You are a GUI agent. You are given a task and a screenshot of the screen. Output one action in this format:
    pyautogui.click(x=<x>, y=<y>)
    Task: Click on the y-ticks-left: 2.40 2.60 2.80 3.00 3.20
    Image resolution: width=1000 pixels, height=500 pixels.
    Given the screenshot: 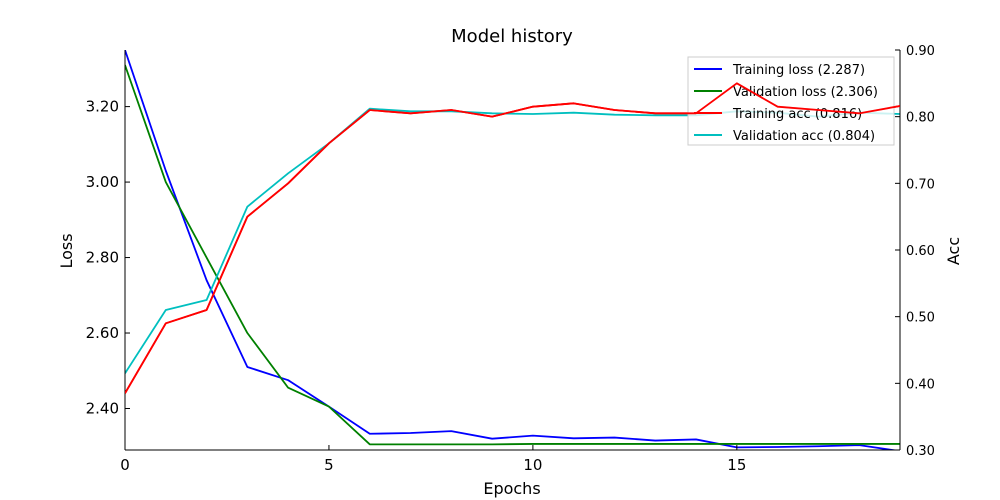 What is the action you would take?
    pyautogui.click(x=108, y=257)
    